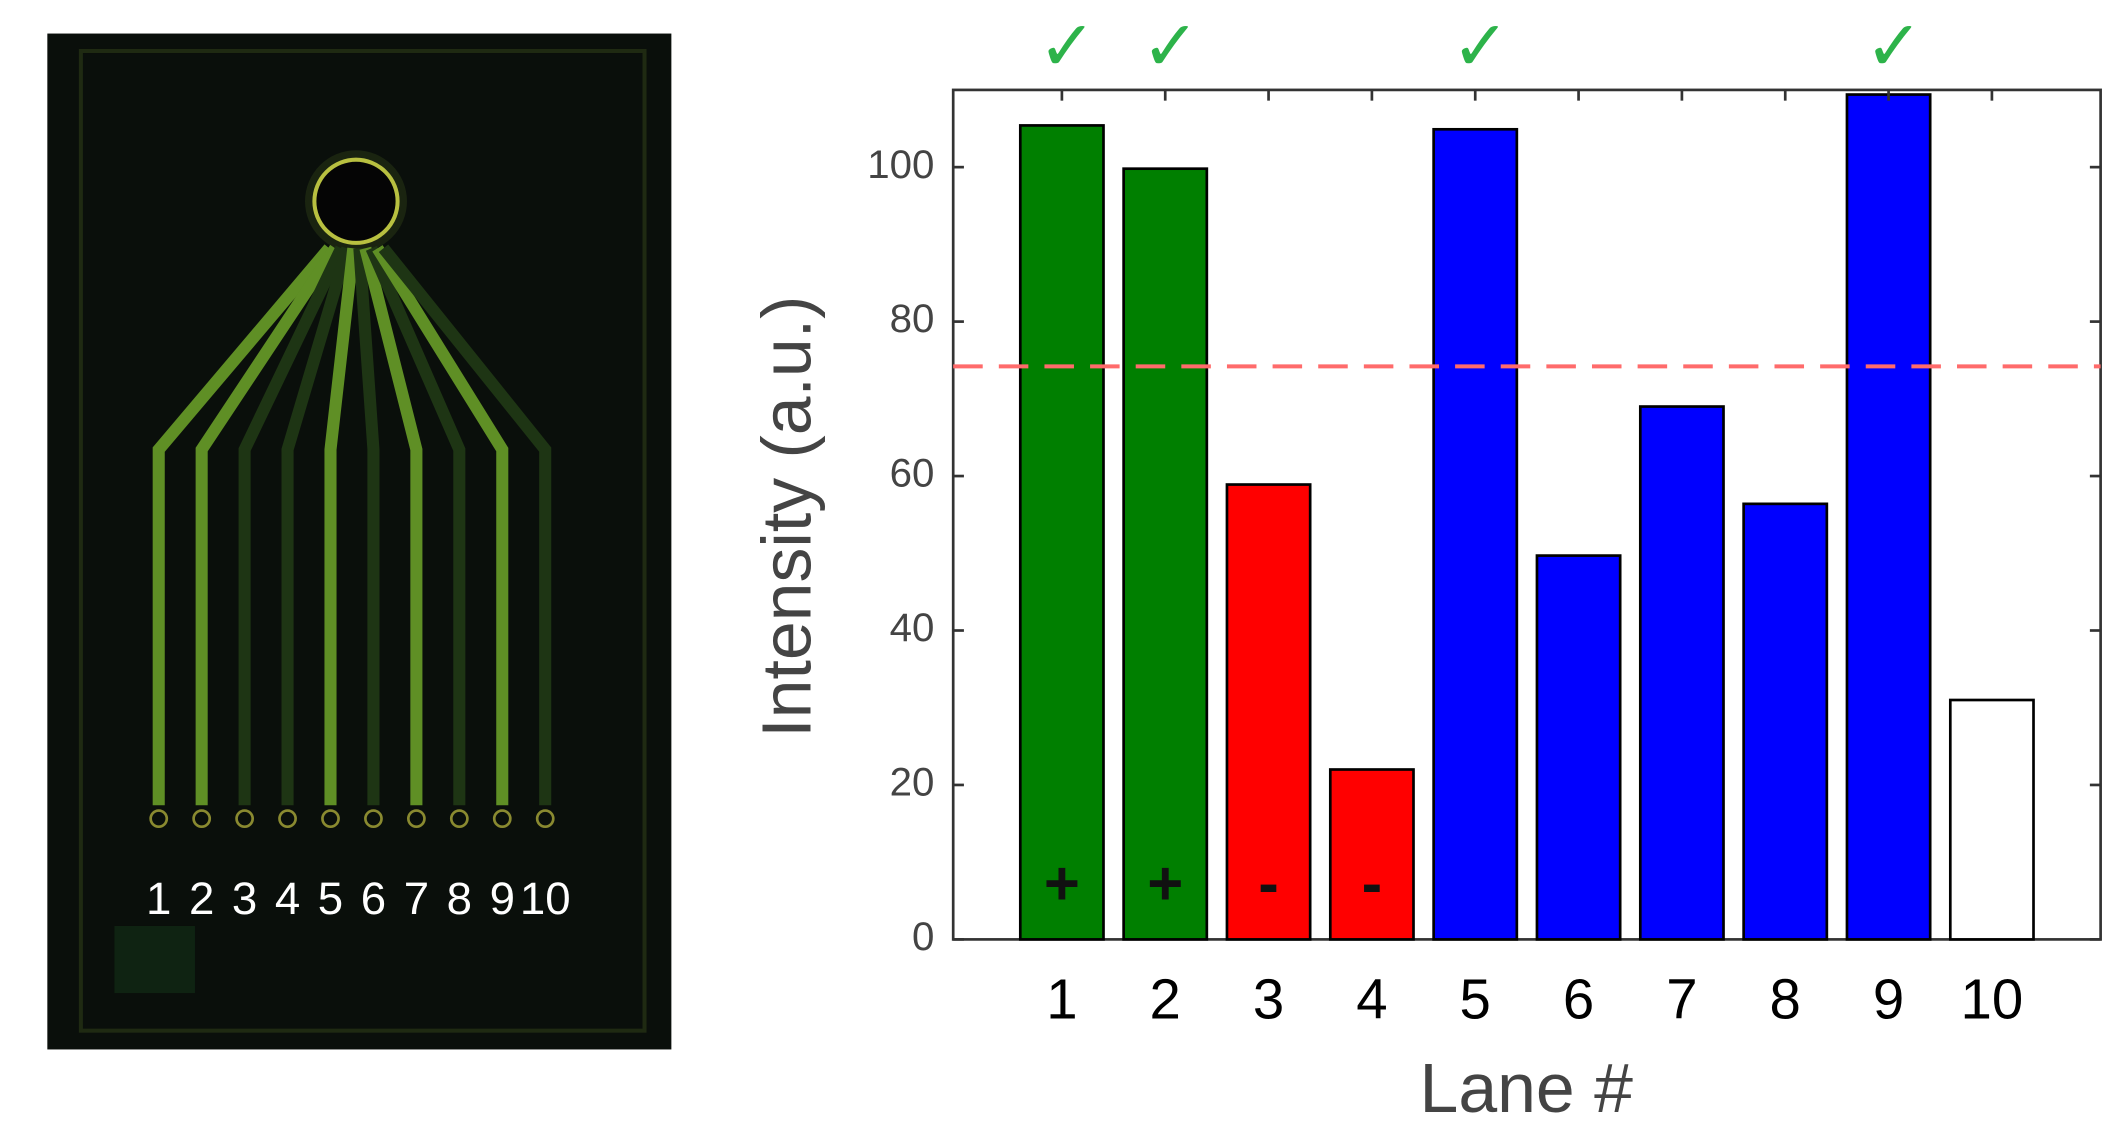  I want to click on lane-number: 5, so click(330, 898).